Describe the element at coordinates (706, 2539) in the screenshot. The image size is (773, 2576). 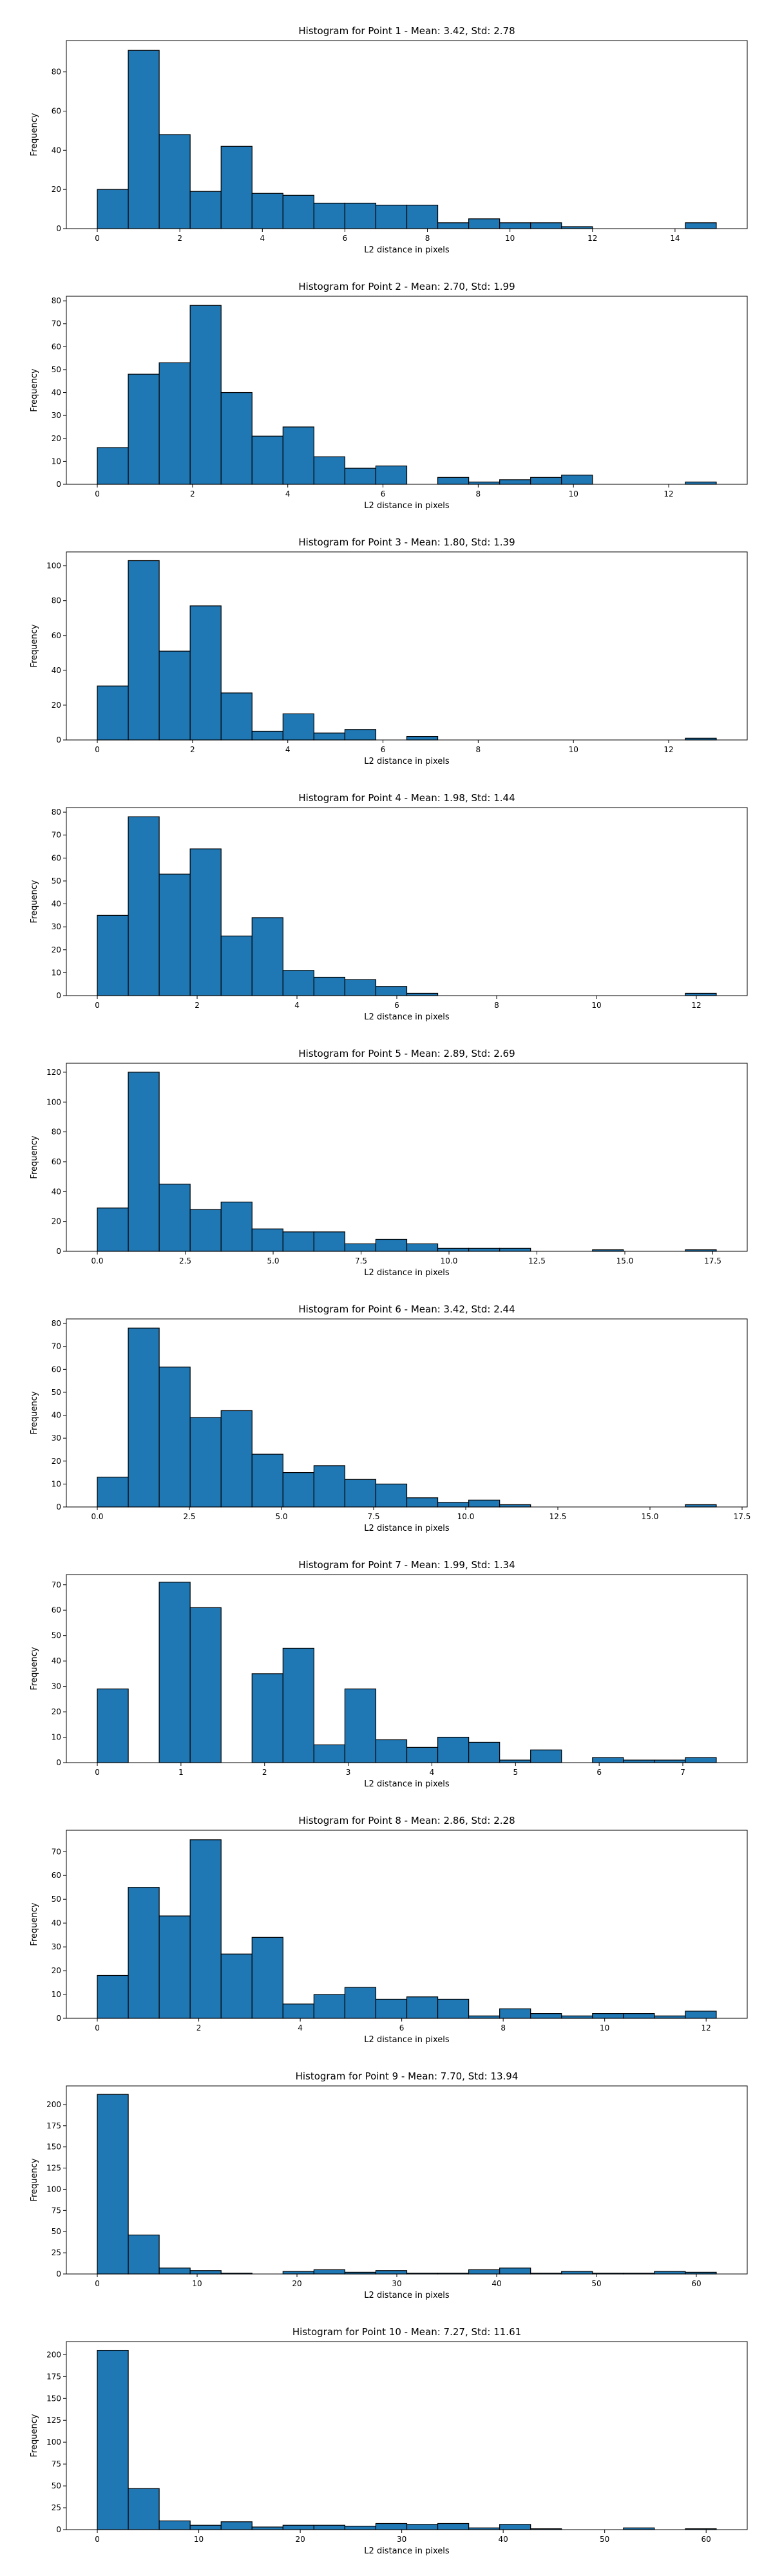
I see `x-tick-label: 60` at that location.